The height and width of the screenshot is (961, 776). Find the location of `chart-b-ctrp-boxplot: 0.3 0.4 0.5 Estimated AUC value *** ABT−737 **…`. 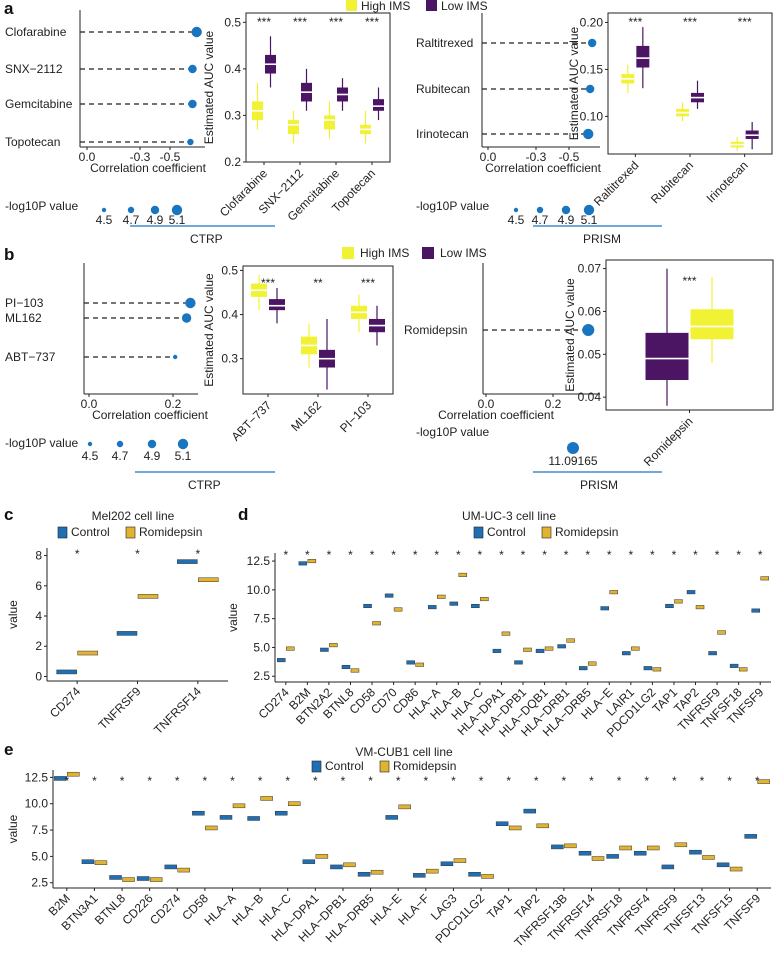

chart-b-ctrp-boxplot: 0.3 0.4 0.5 Estimated AUC value *** ABT−737 **… is located at coordinates (298, 353).